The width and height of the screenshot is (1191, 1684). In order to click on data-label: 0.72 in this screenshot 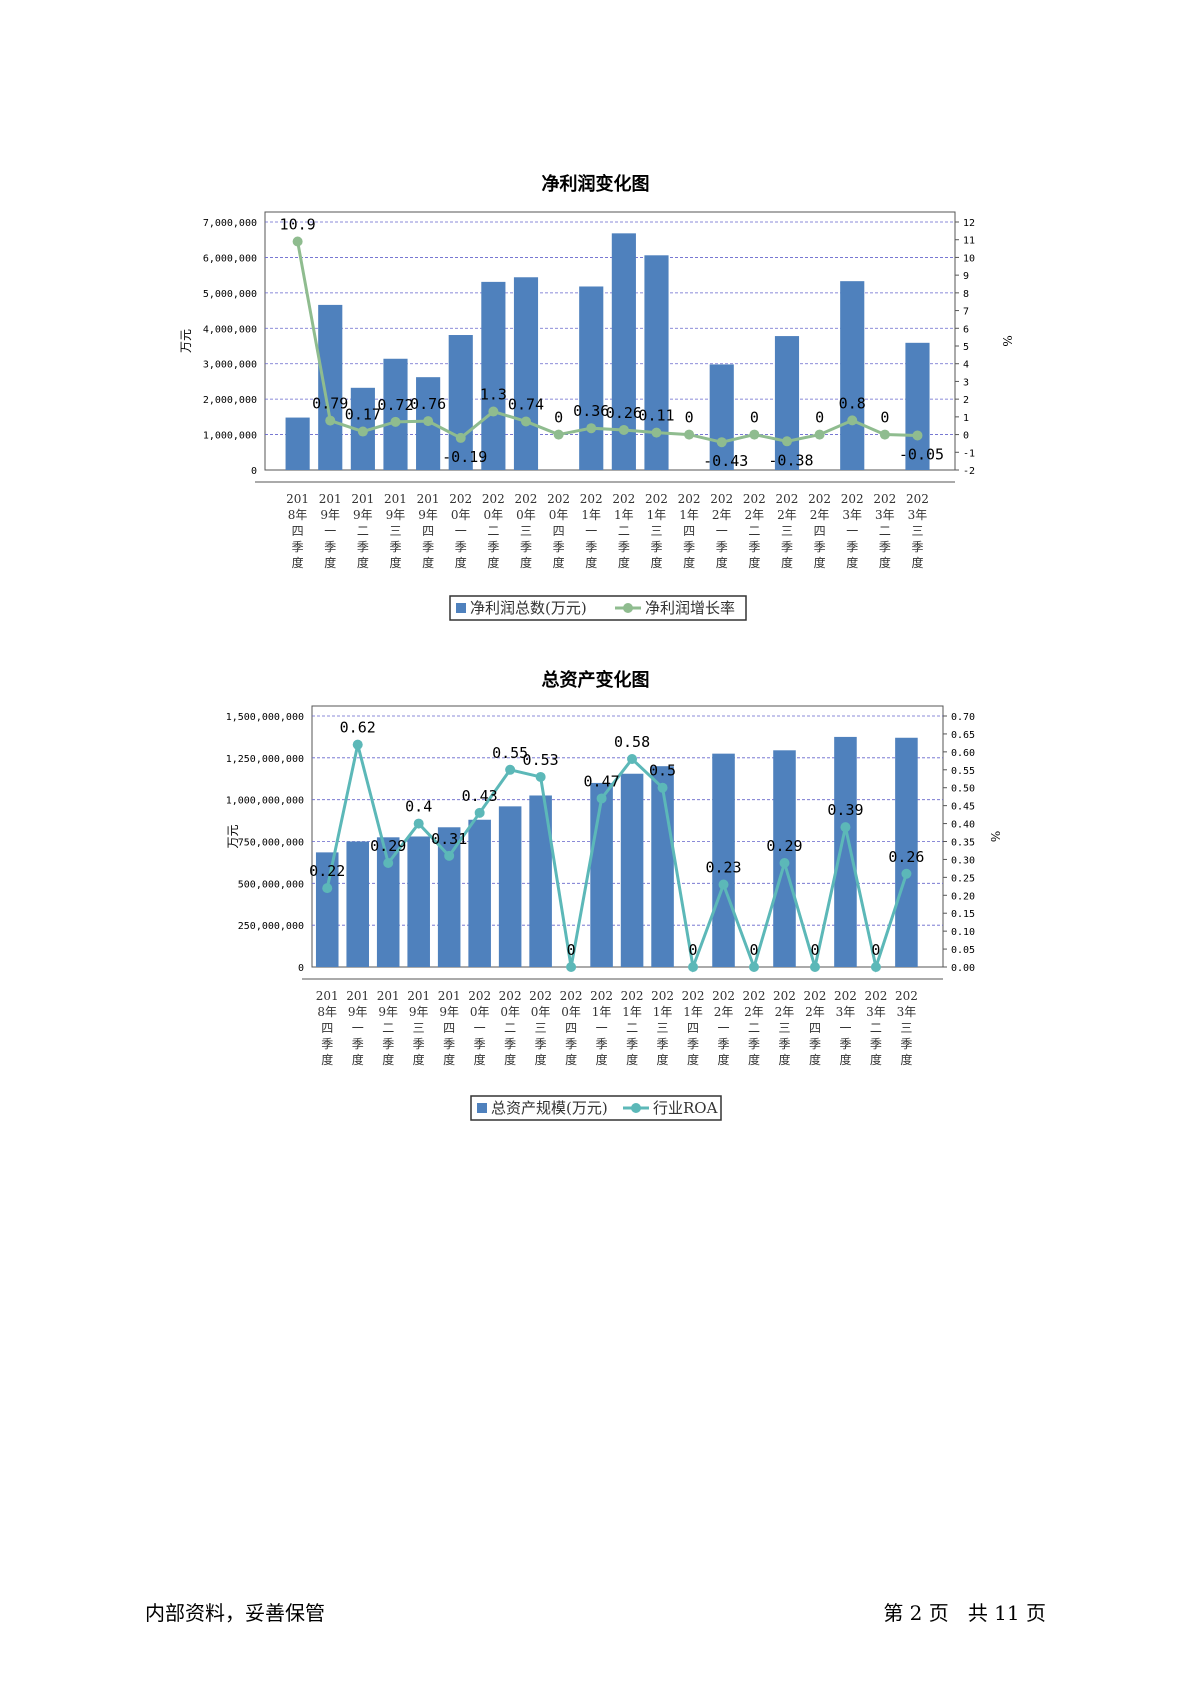, I will do `click(395, 405)`.